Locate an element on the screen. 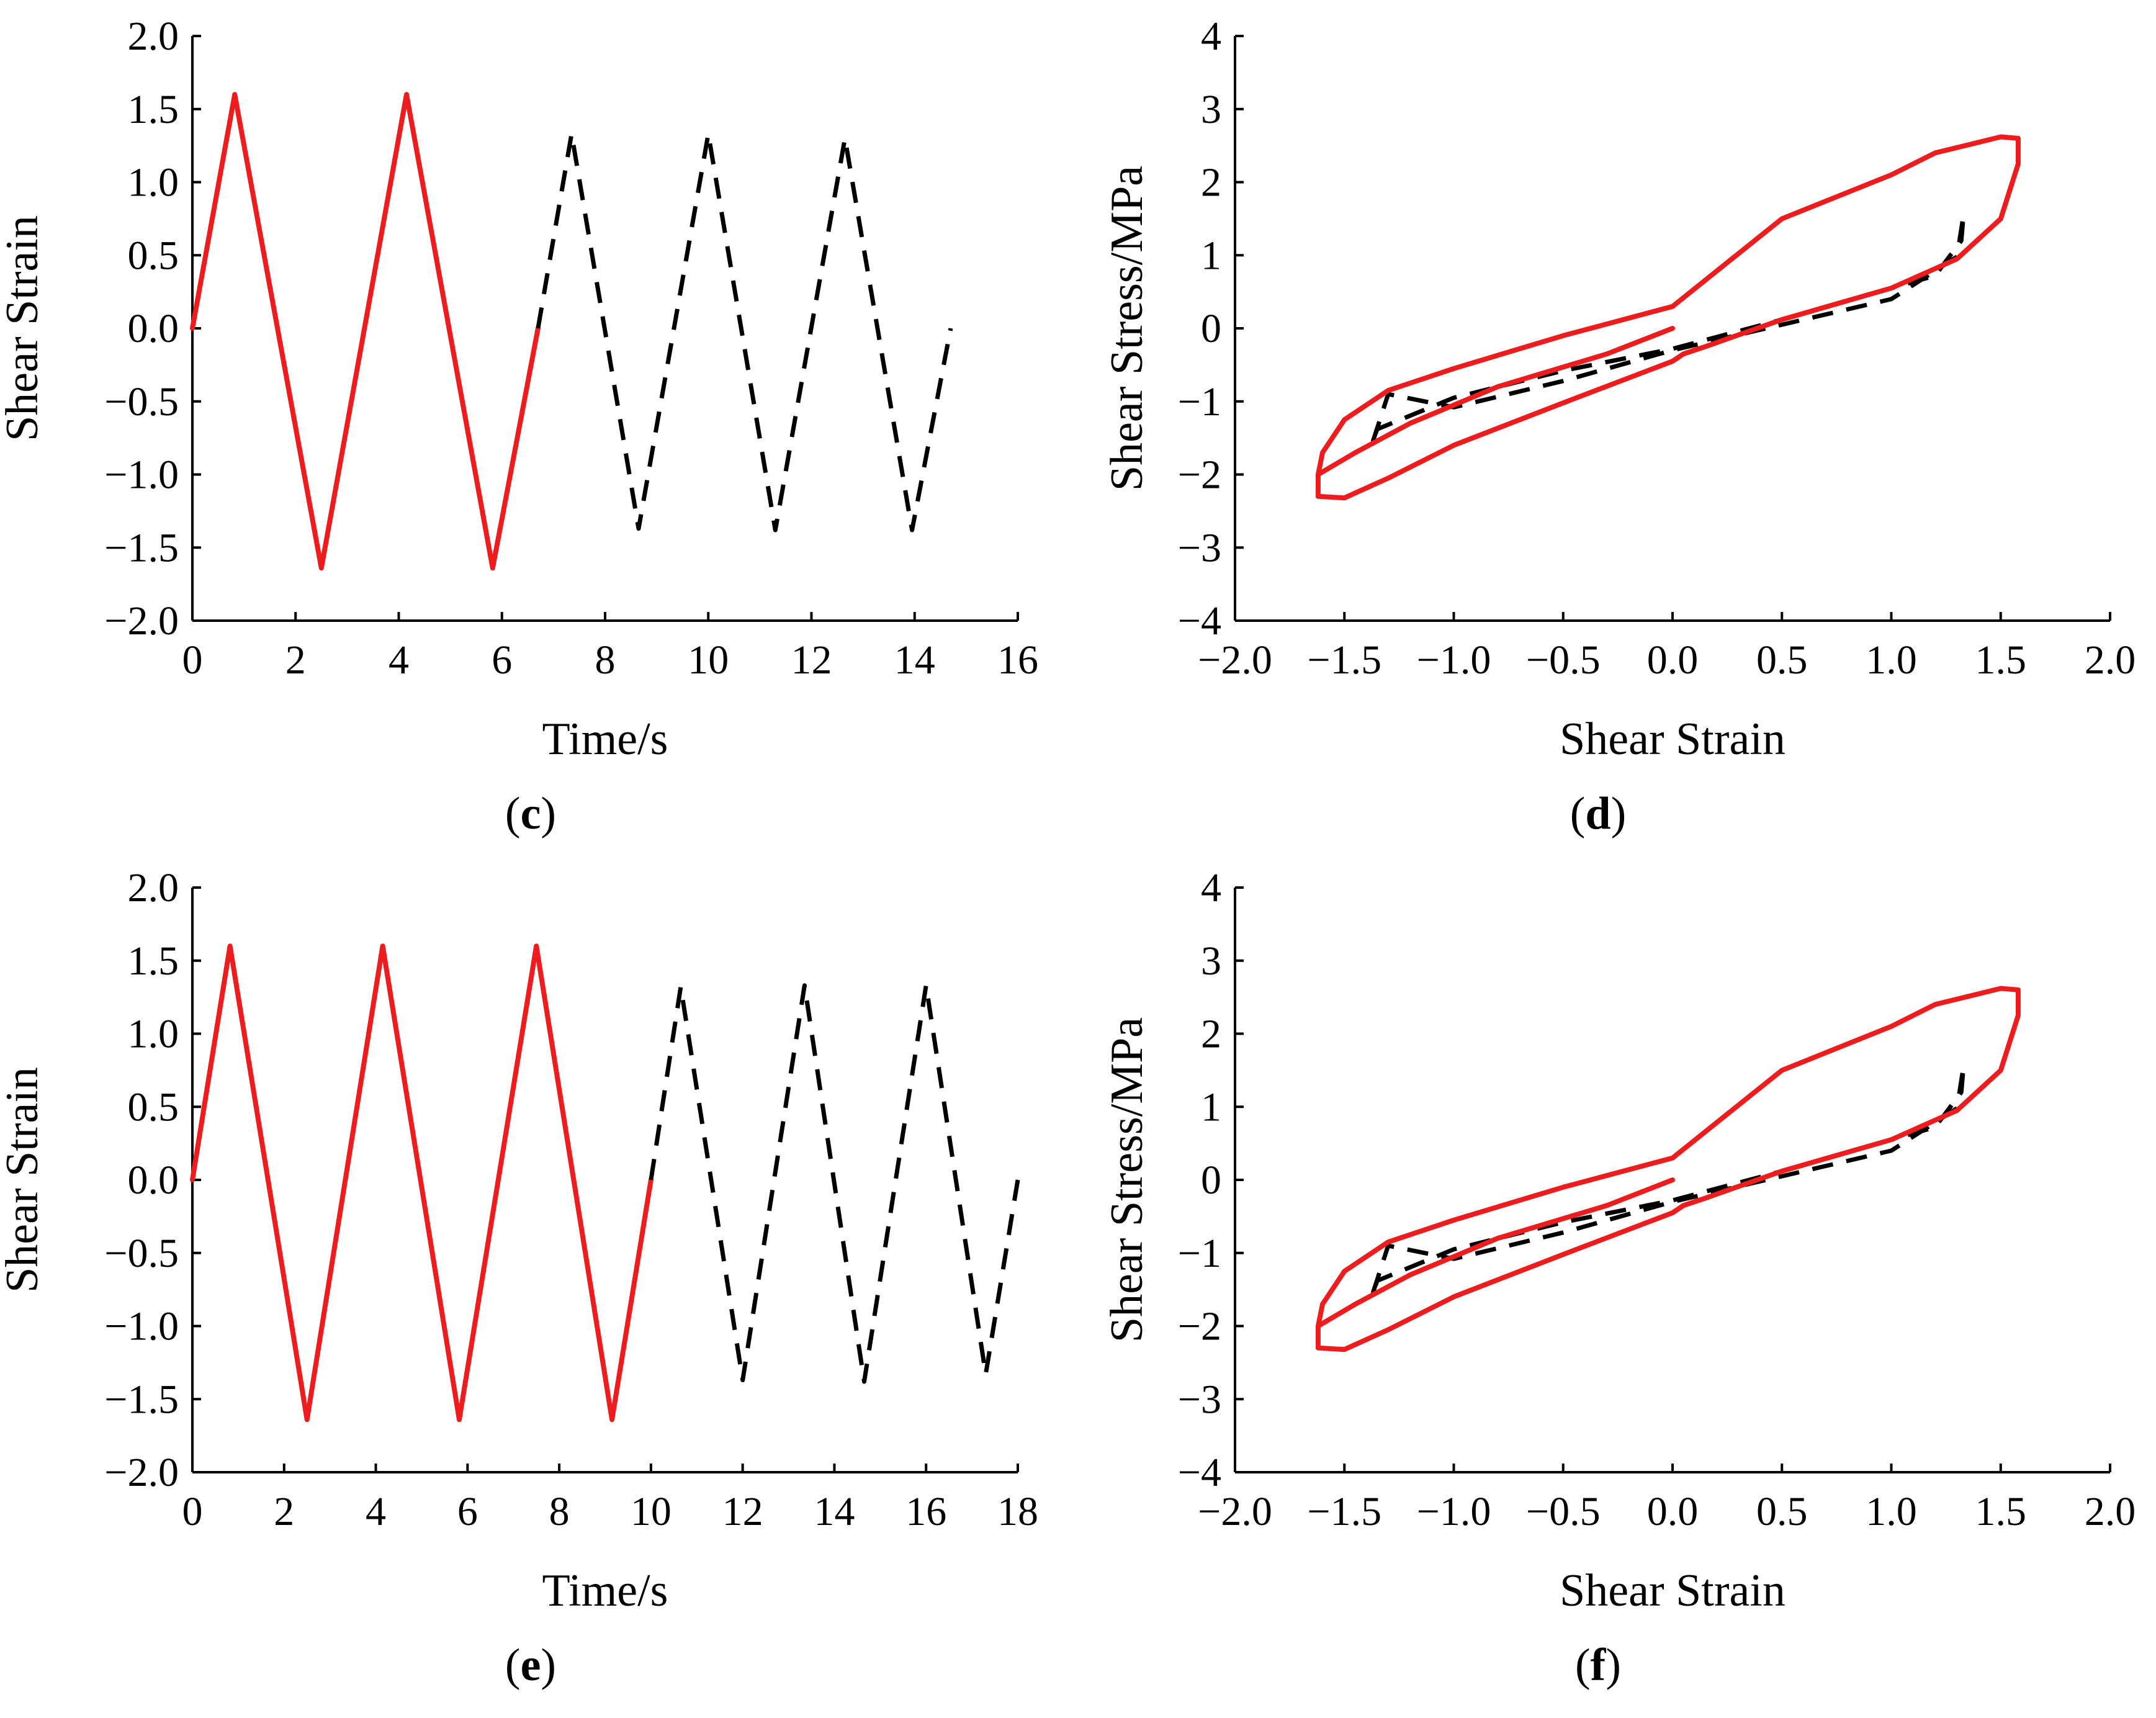 This screenshot has height=1718, width=2156. panel-caption-letter: e is located at coordinates (531, 1665).